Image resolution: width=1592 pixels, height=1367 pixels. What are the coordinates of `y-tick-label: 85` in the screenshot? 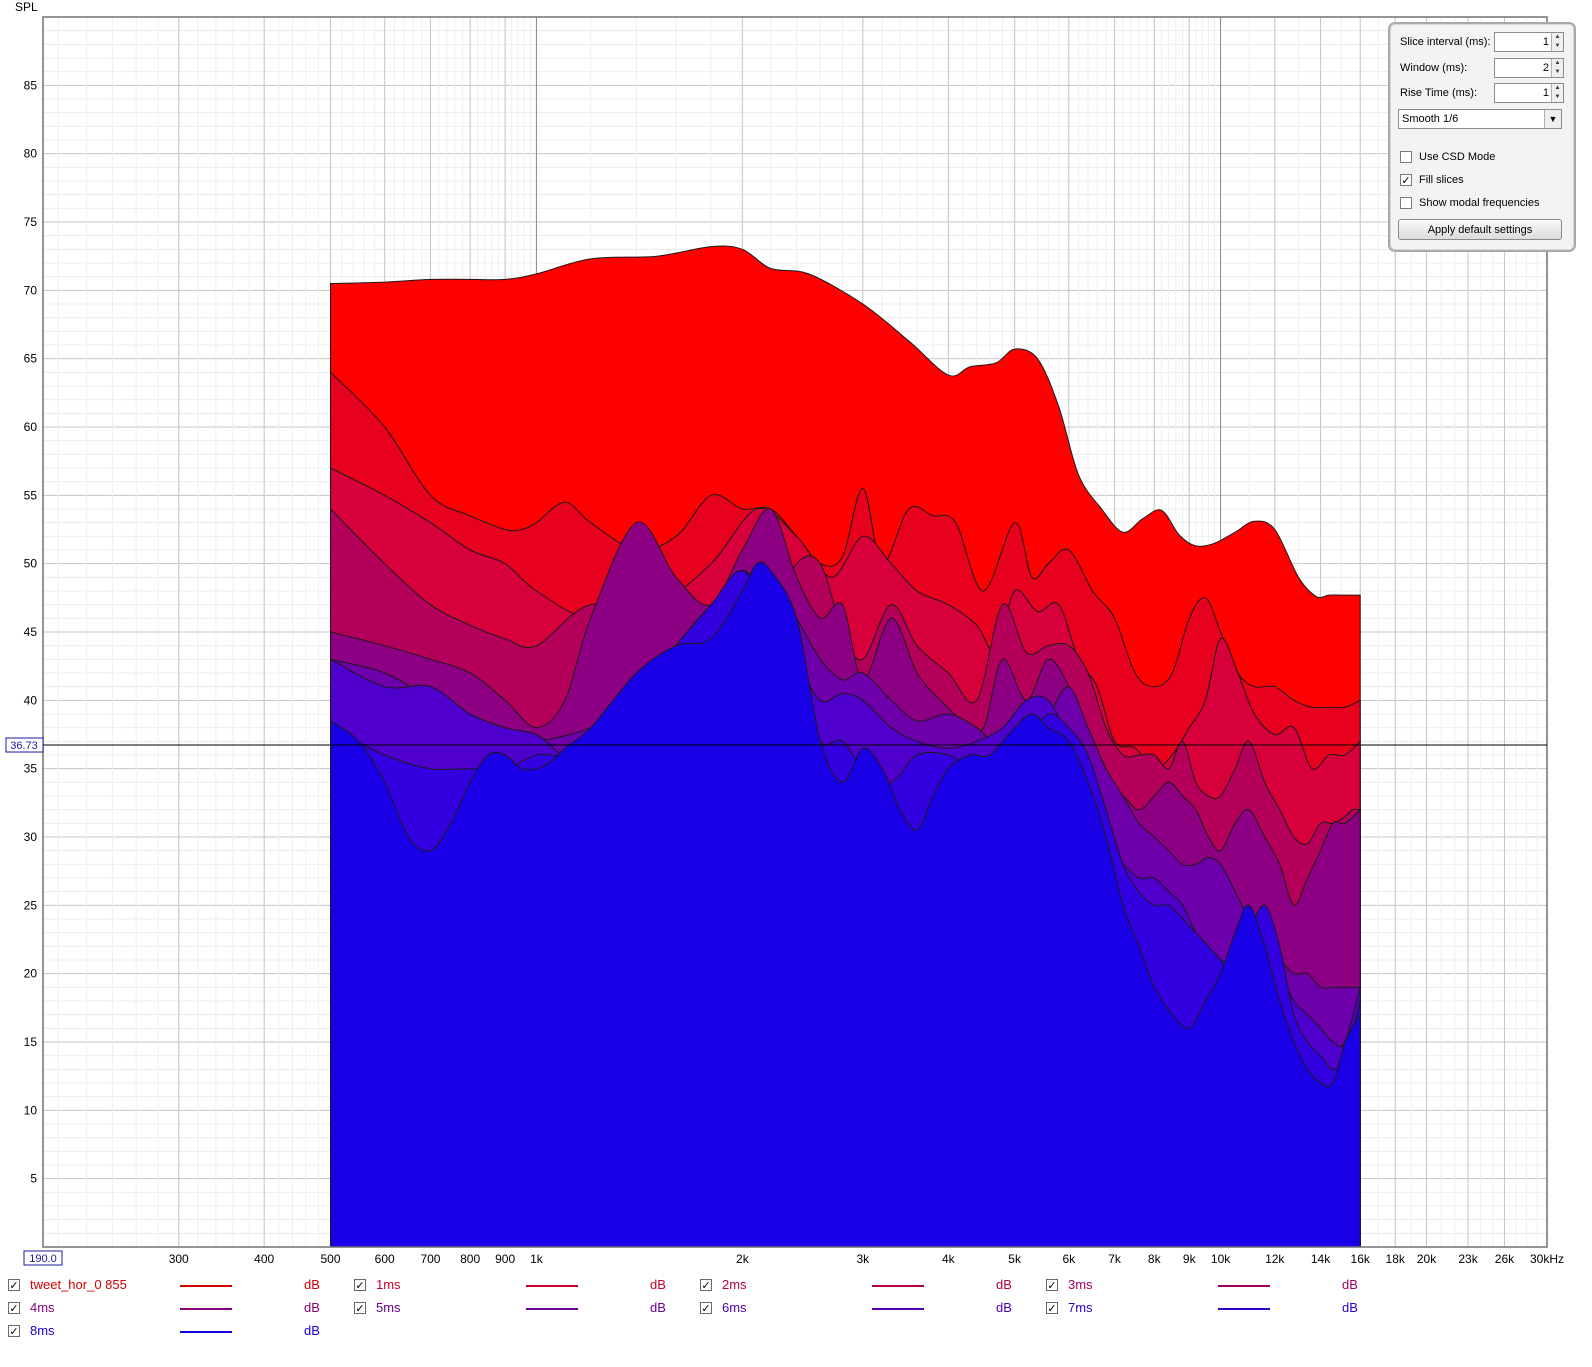 It's located at (31, 85).